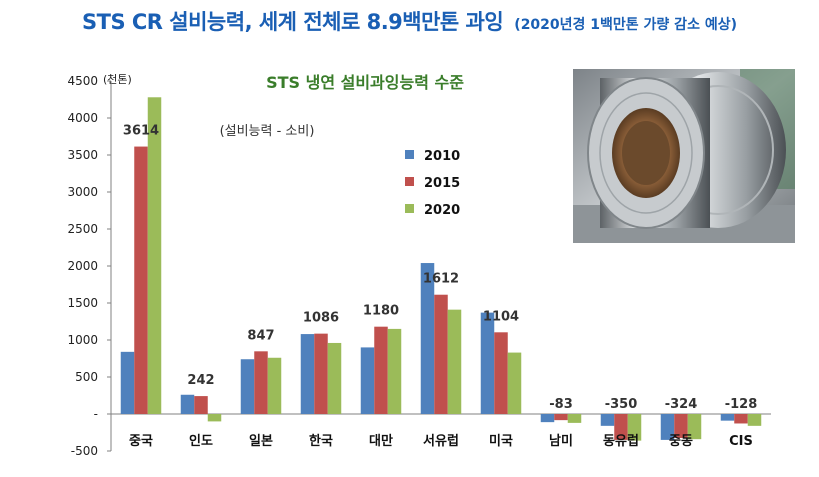  Describe the element at coordinates (501, 316) in the screenshot. I see `data-label-6: 1104` at that location.